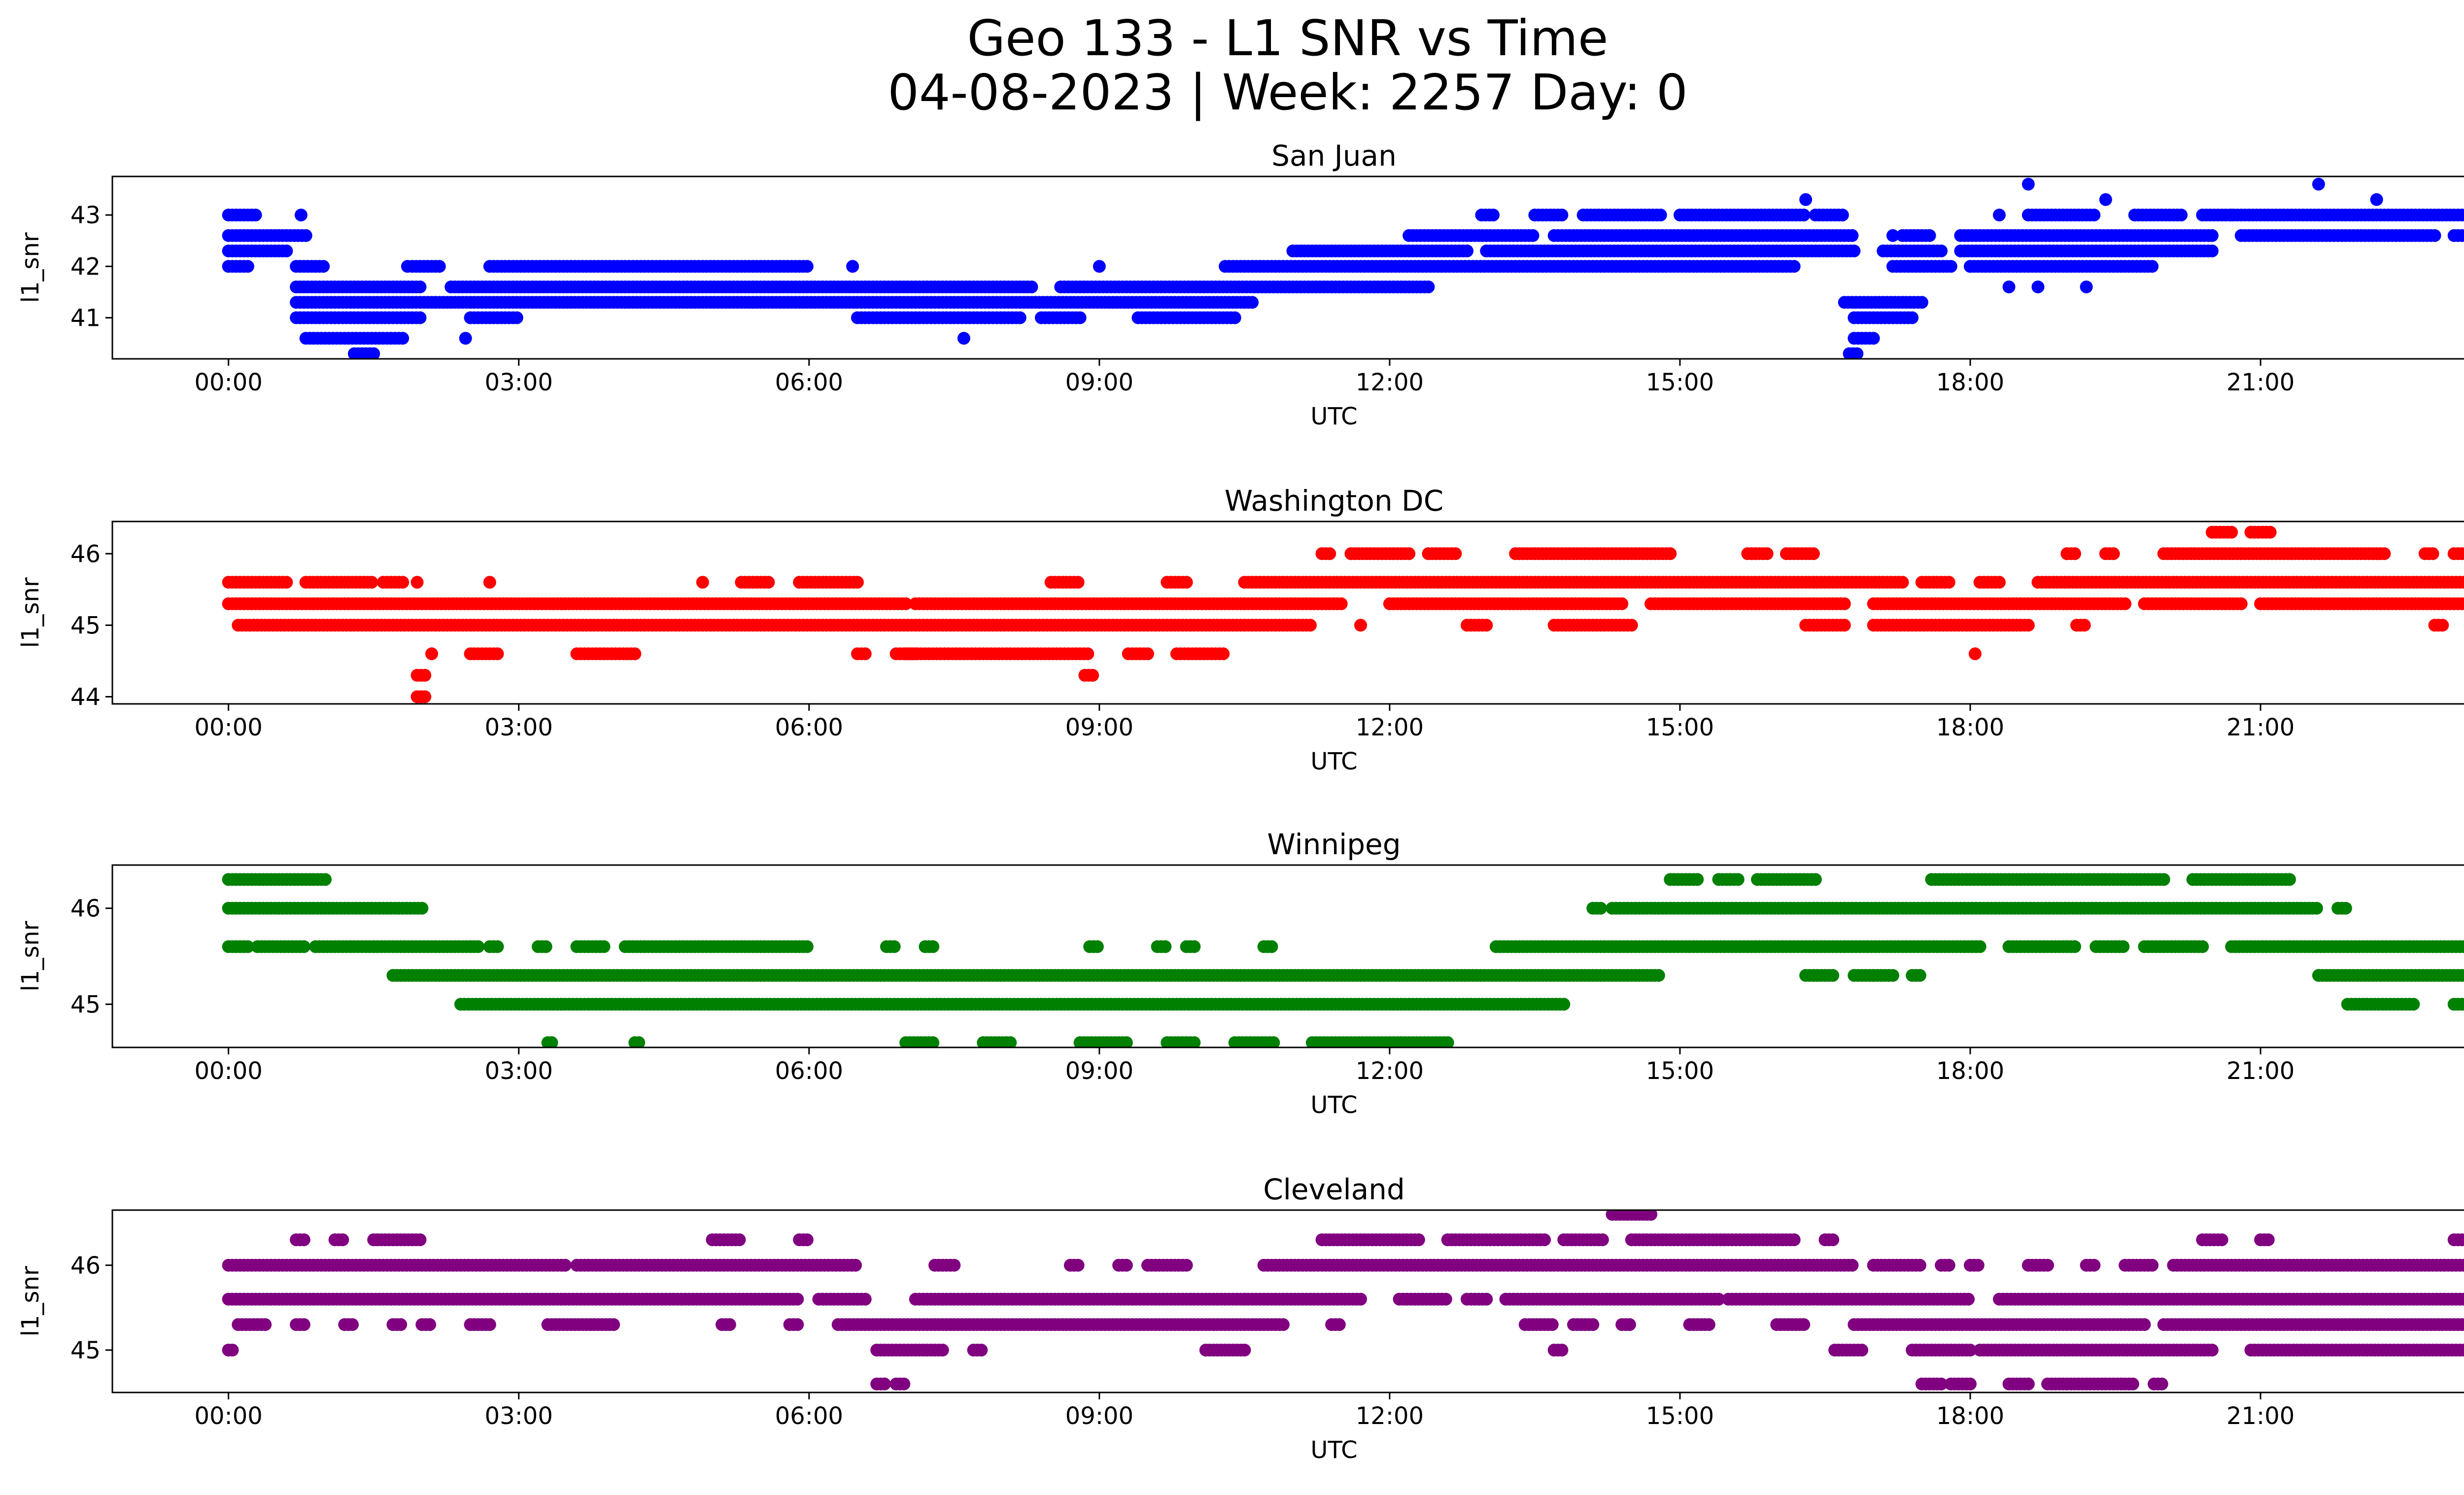 The image size is (2464, 1495). Describe the element at coordinates (228, 382) in the screenshot. I see `x-tick-label: 00:00` at that location.